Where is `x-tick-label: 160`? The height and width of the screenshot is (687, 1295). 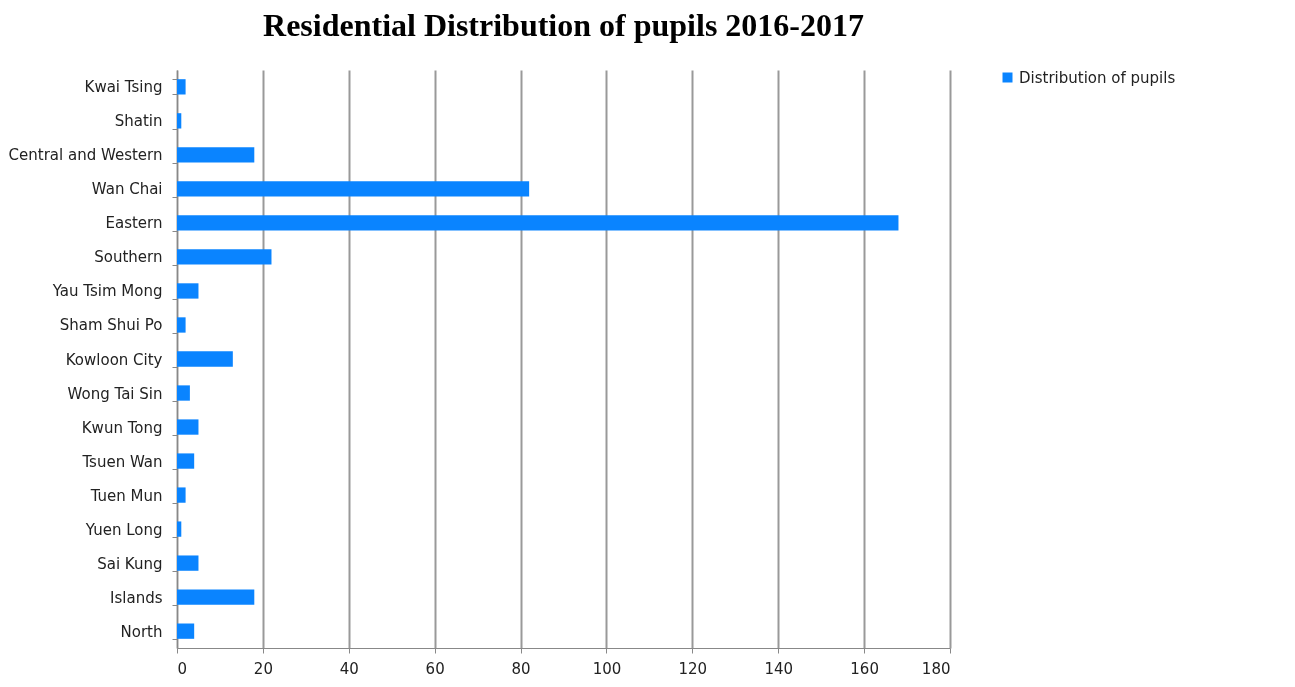
x-tick-label: 160 is located at coordinates (864, 668).